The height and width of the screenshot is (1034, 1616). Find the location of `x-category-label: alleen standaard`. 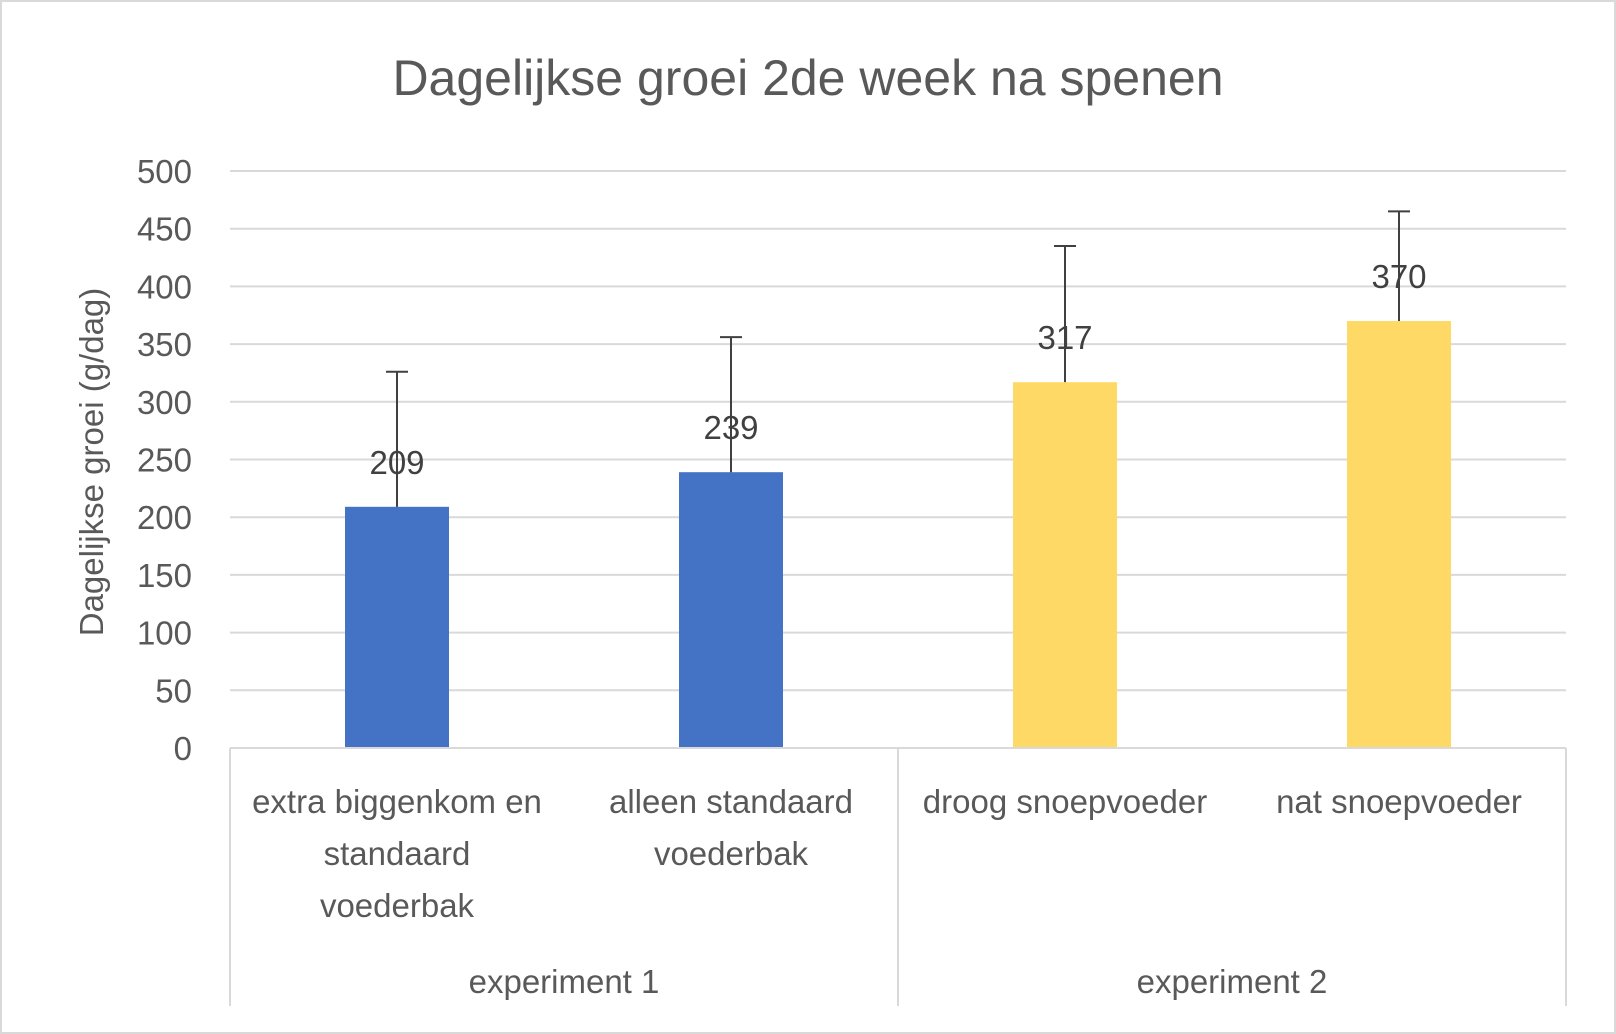

x-category-label: alleen standaard is located at coordinates (731, 801).